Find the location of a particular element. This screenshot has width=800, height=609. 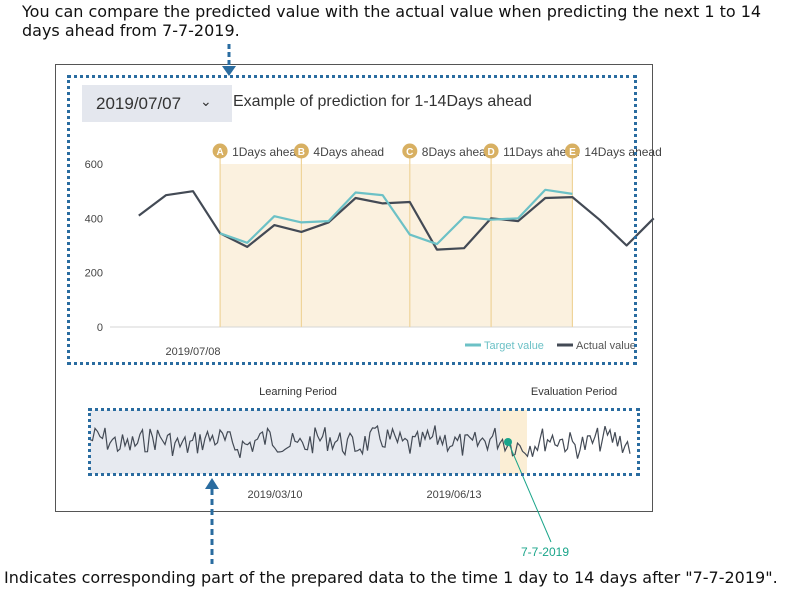

marker-badge-B is located at coordinates (301, 151).